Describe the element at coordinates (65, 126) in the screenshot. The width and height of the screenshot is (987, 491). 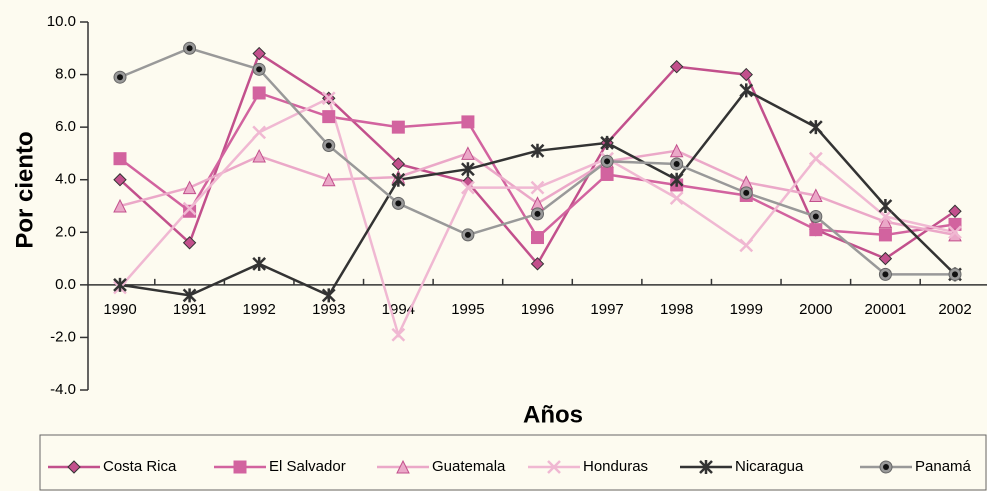
I see `y-tick-label: 6.0` at that location.